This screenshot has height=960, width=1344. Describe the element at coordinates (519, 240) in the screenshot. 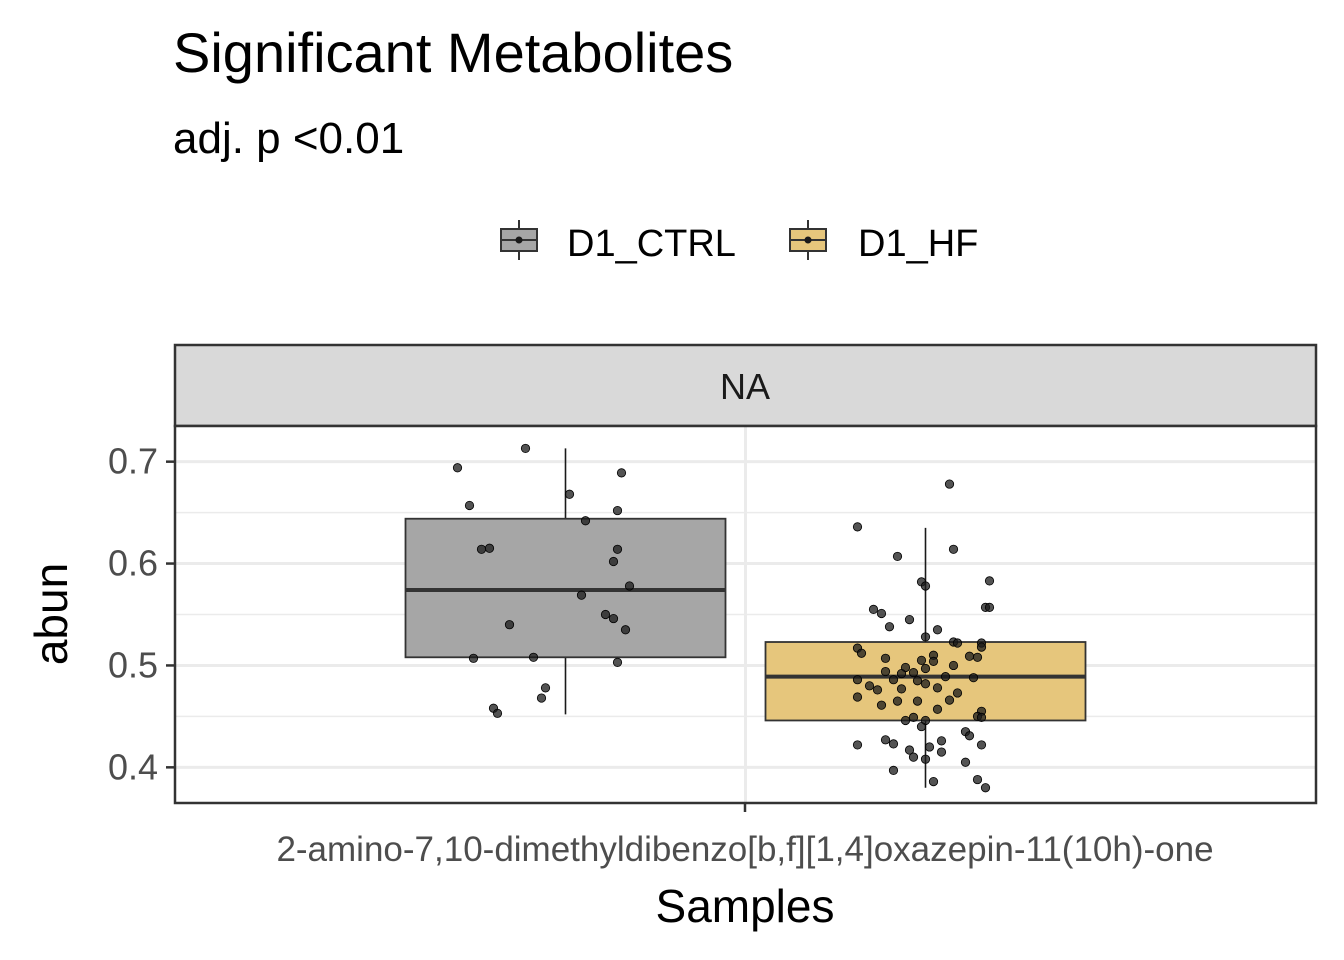

I see `legend-key-d1-ctrl` at that location.